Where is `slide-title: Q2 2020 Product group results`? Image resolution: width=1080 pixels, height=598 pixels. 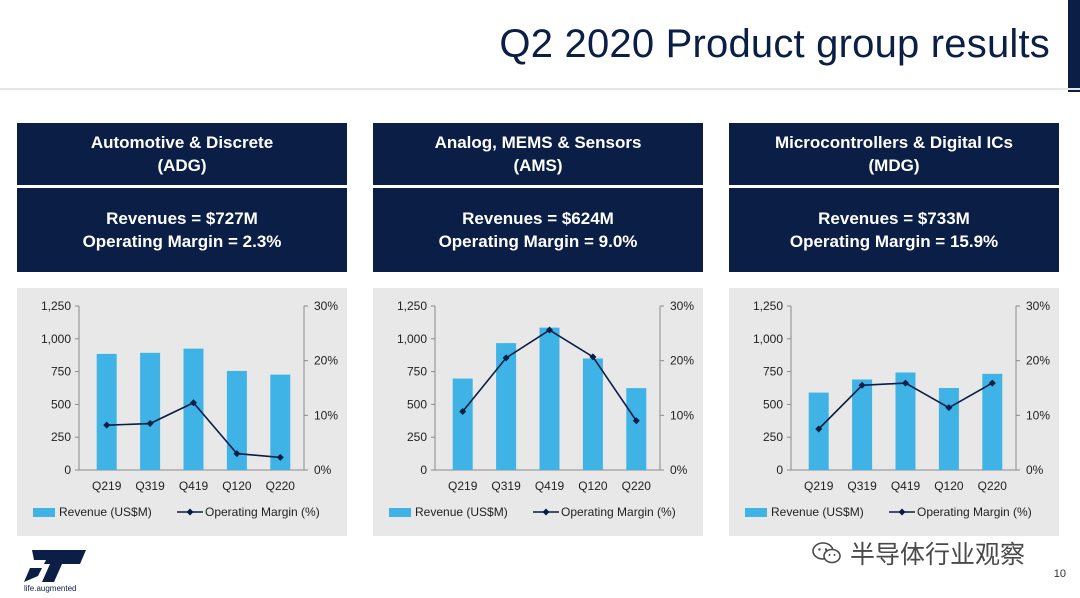 slide-title: Q2 2020 Product group results is located at coordinates (774, 44).